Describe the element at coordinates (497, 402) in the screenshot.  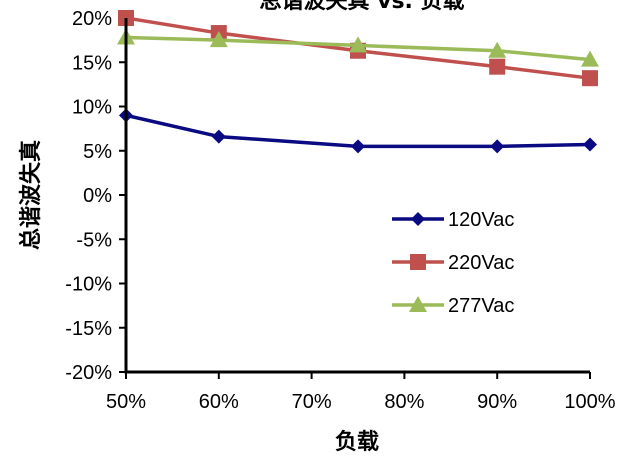
I see `x-tick-label: 90%` at that location.